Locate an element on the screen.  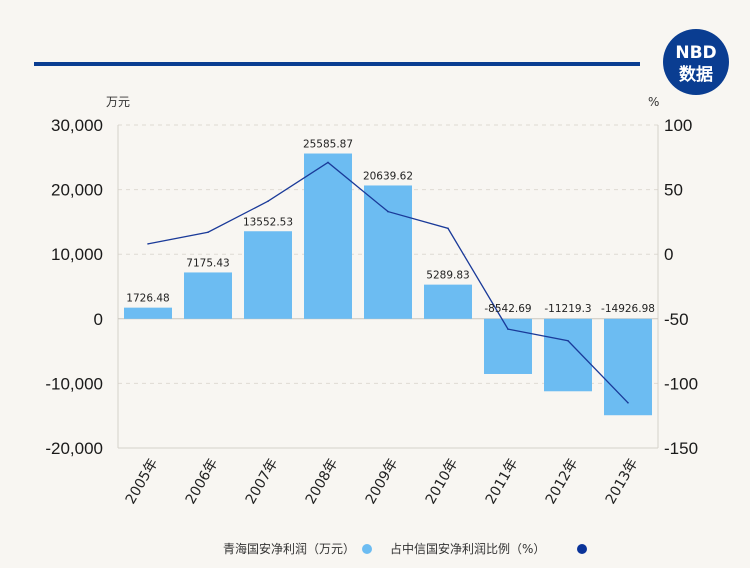
category-label: 2007年 is located at coordinates (262, 481).